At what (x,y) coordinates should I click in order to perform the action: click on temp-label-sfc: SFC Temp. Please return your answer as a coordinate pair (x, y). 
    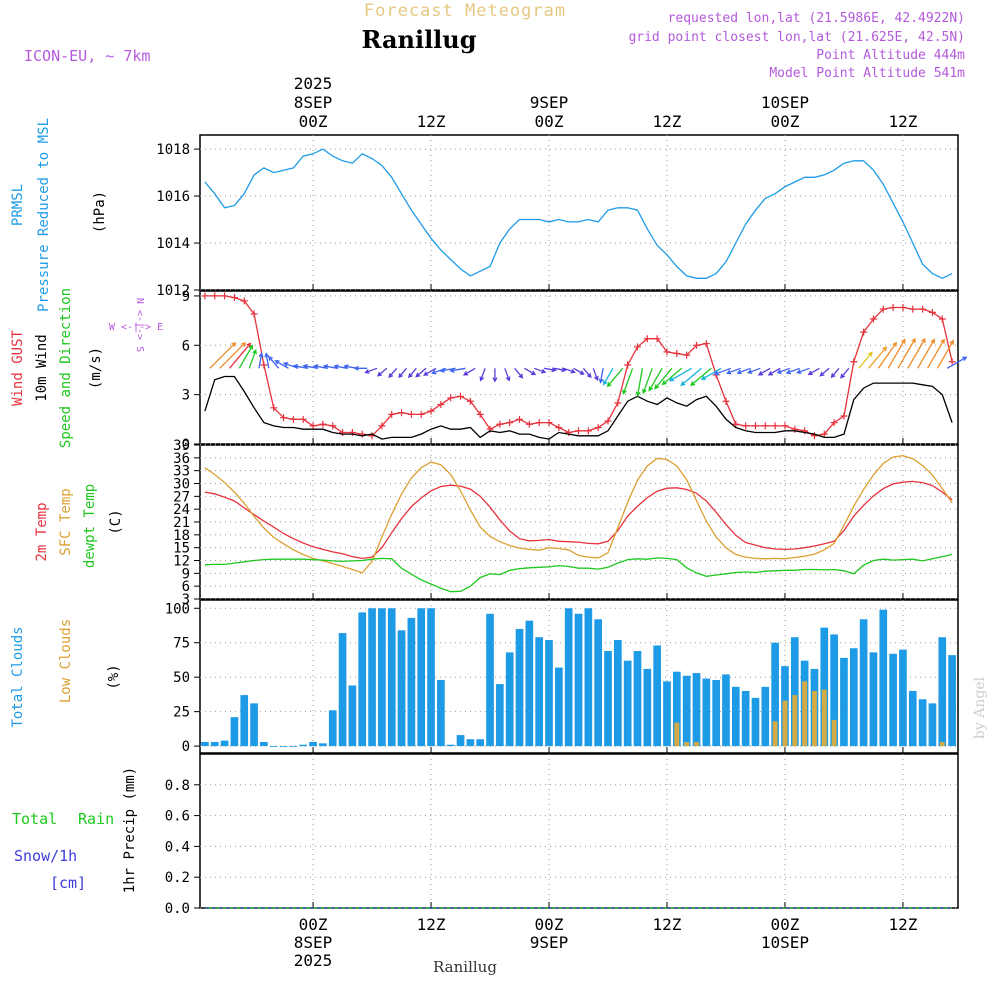
    Looking at the image, I should click on (66, 521).